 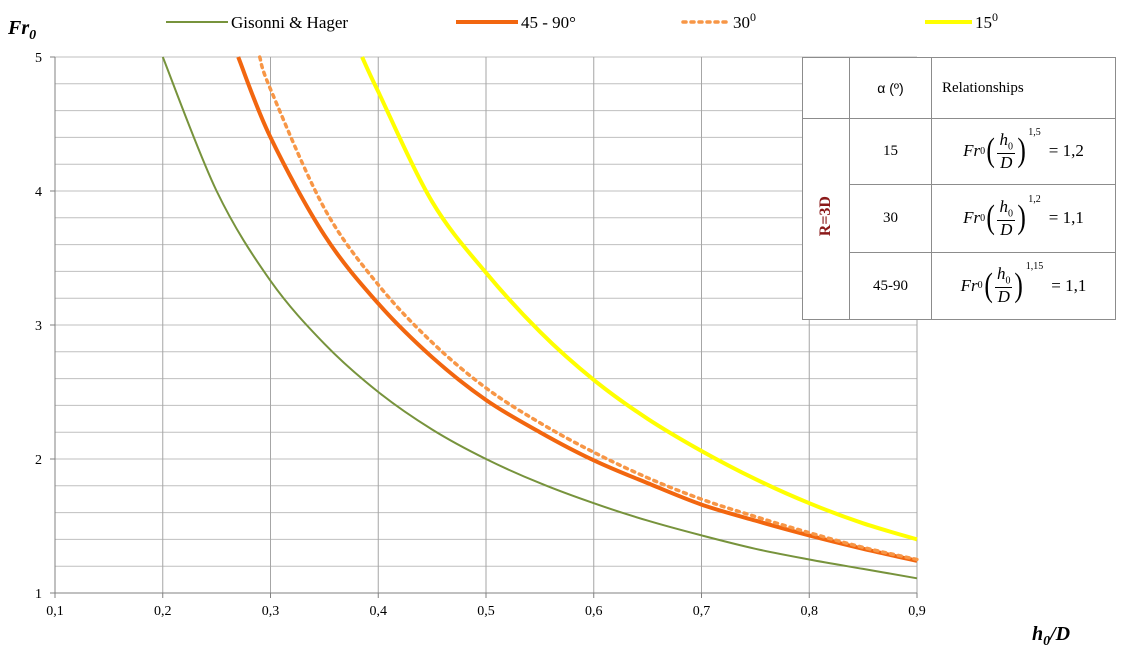 What do you see at coordinates (38, 460) in the screenshot?
I see `y-tick-label: 2` at bounding box center [38, 460].